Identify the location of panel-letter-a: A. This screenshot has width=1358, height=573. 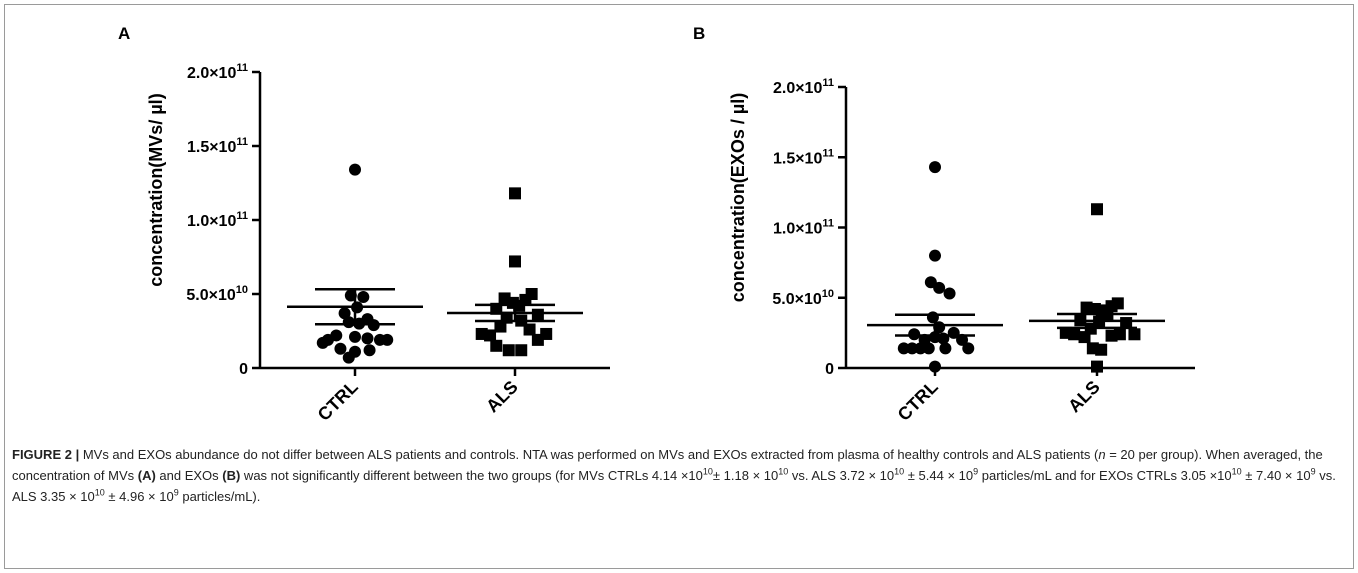
(124, 33).